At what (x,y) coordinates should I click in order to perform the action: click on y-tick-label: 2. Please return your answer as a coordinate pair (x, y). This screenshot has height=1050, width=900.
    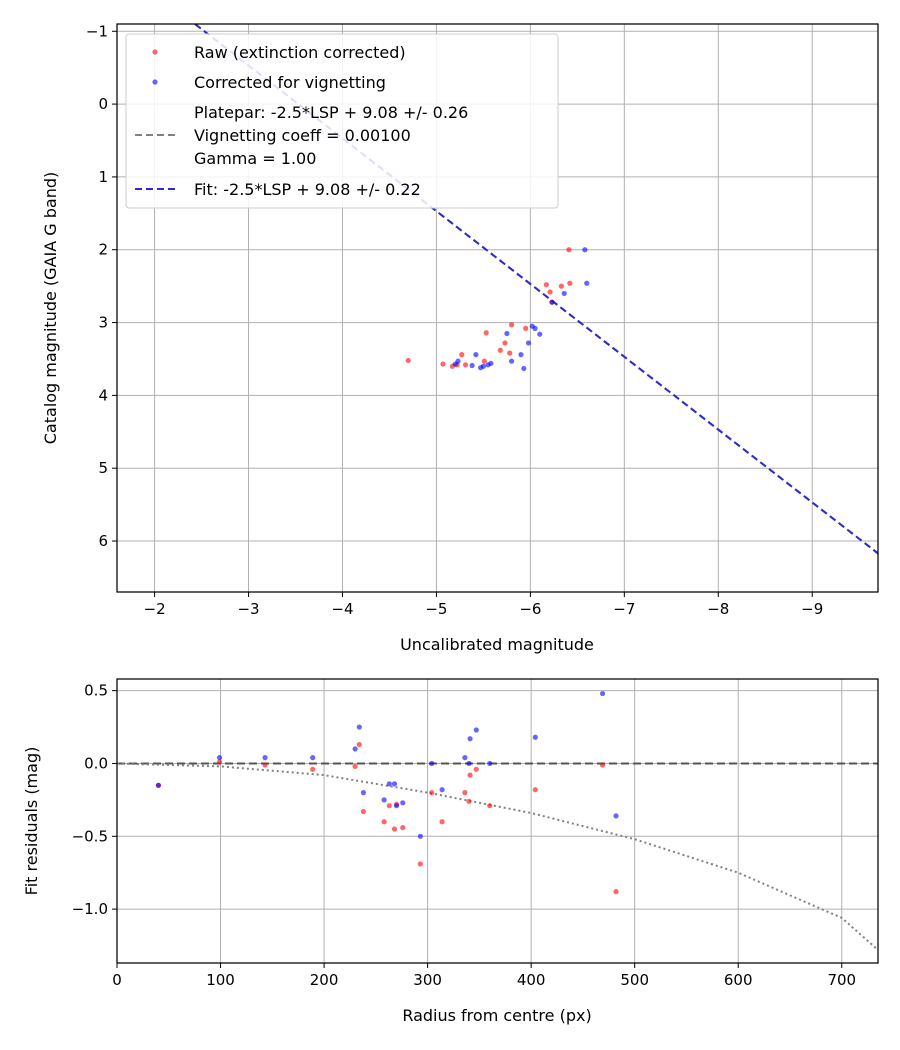
    Looking at the image, I should click on (103, 250).